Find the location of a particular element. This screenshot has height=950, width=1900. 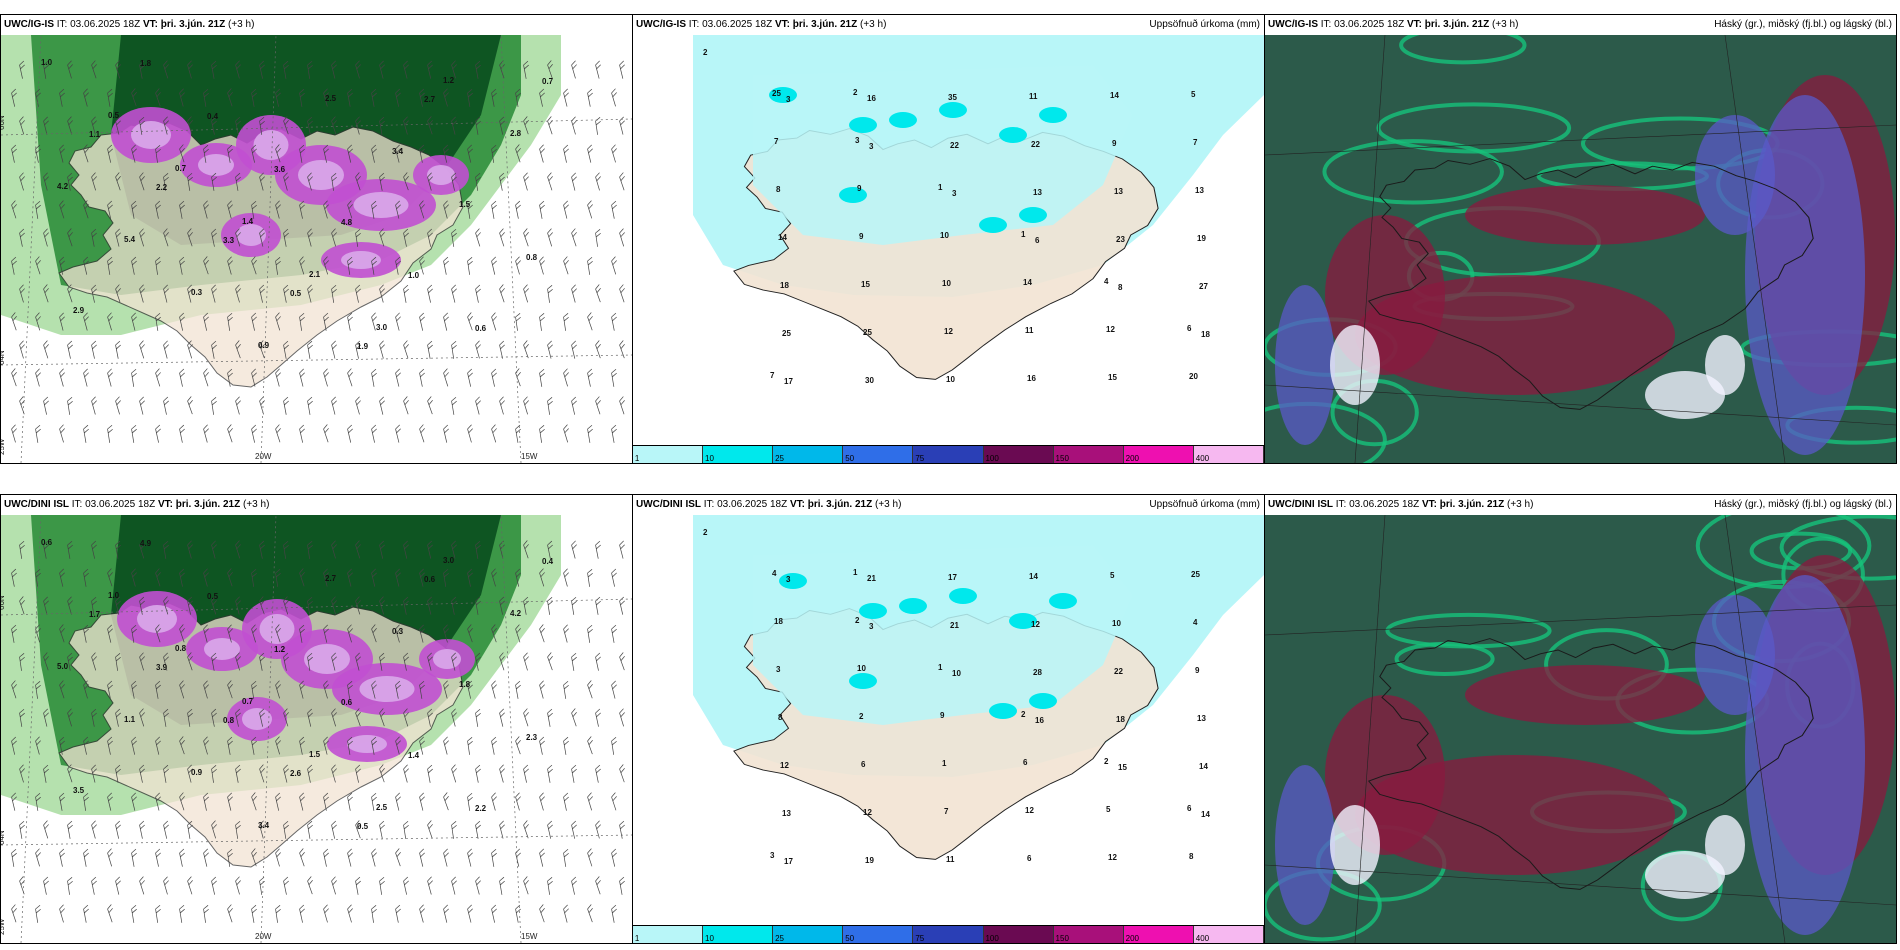

precip-value-label: 4 is located at coordinates (774, 573).